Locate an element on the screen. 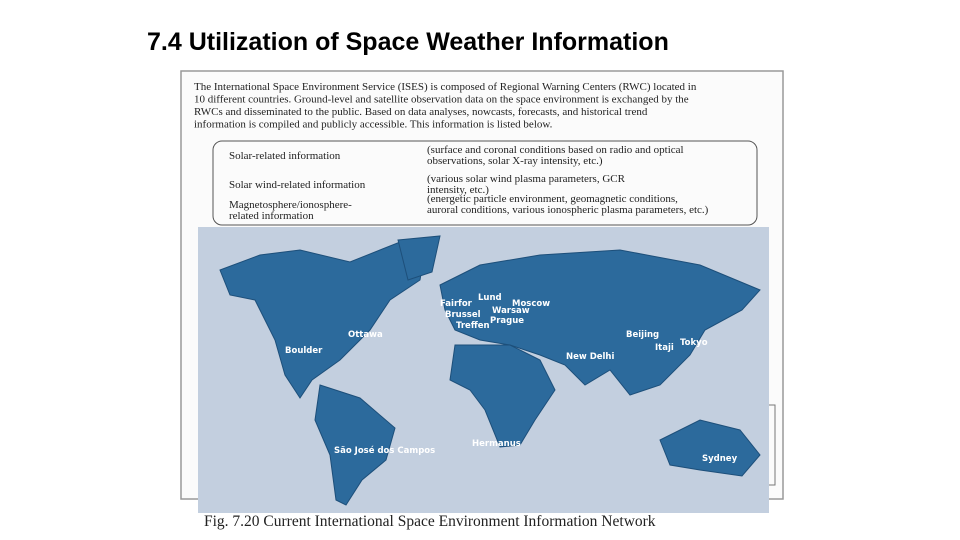  table-label: Solar-related information is located at coordinates (285, 156).